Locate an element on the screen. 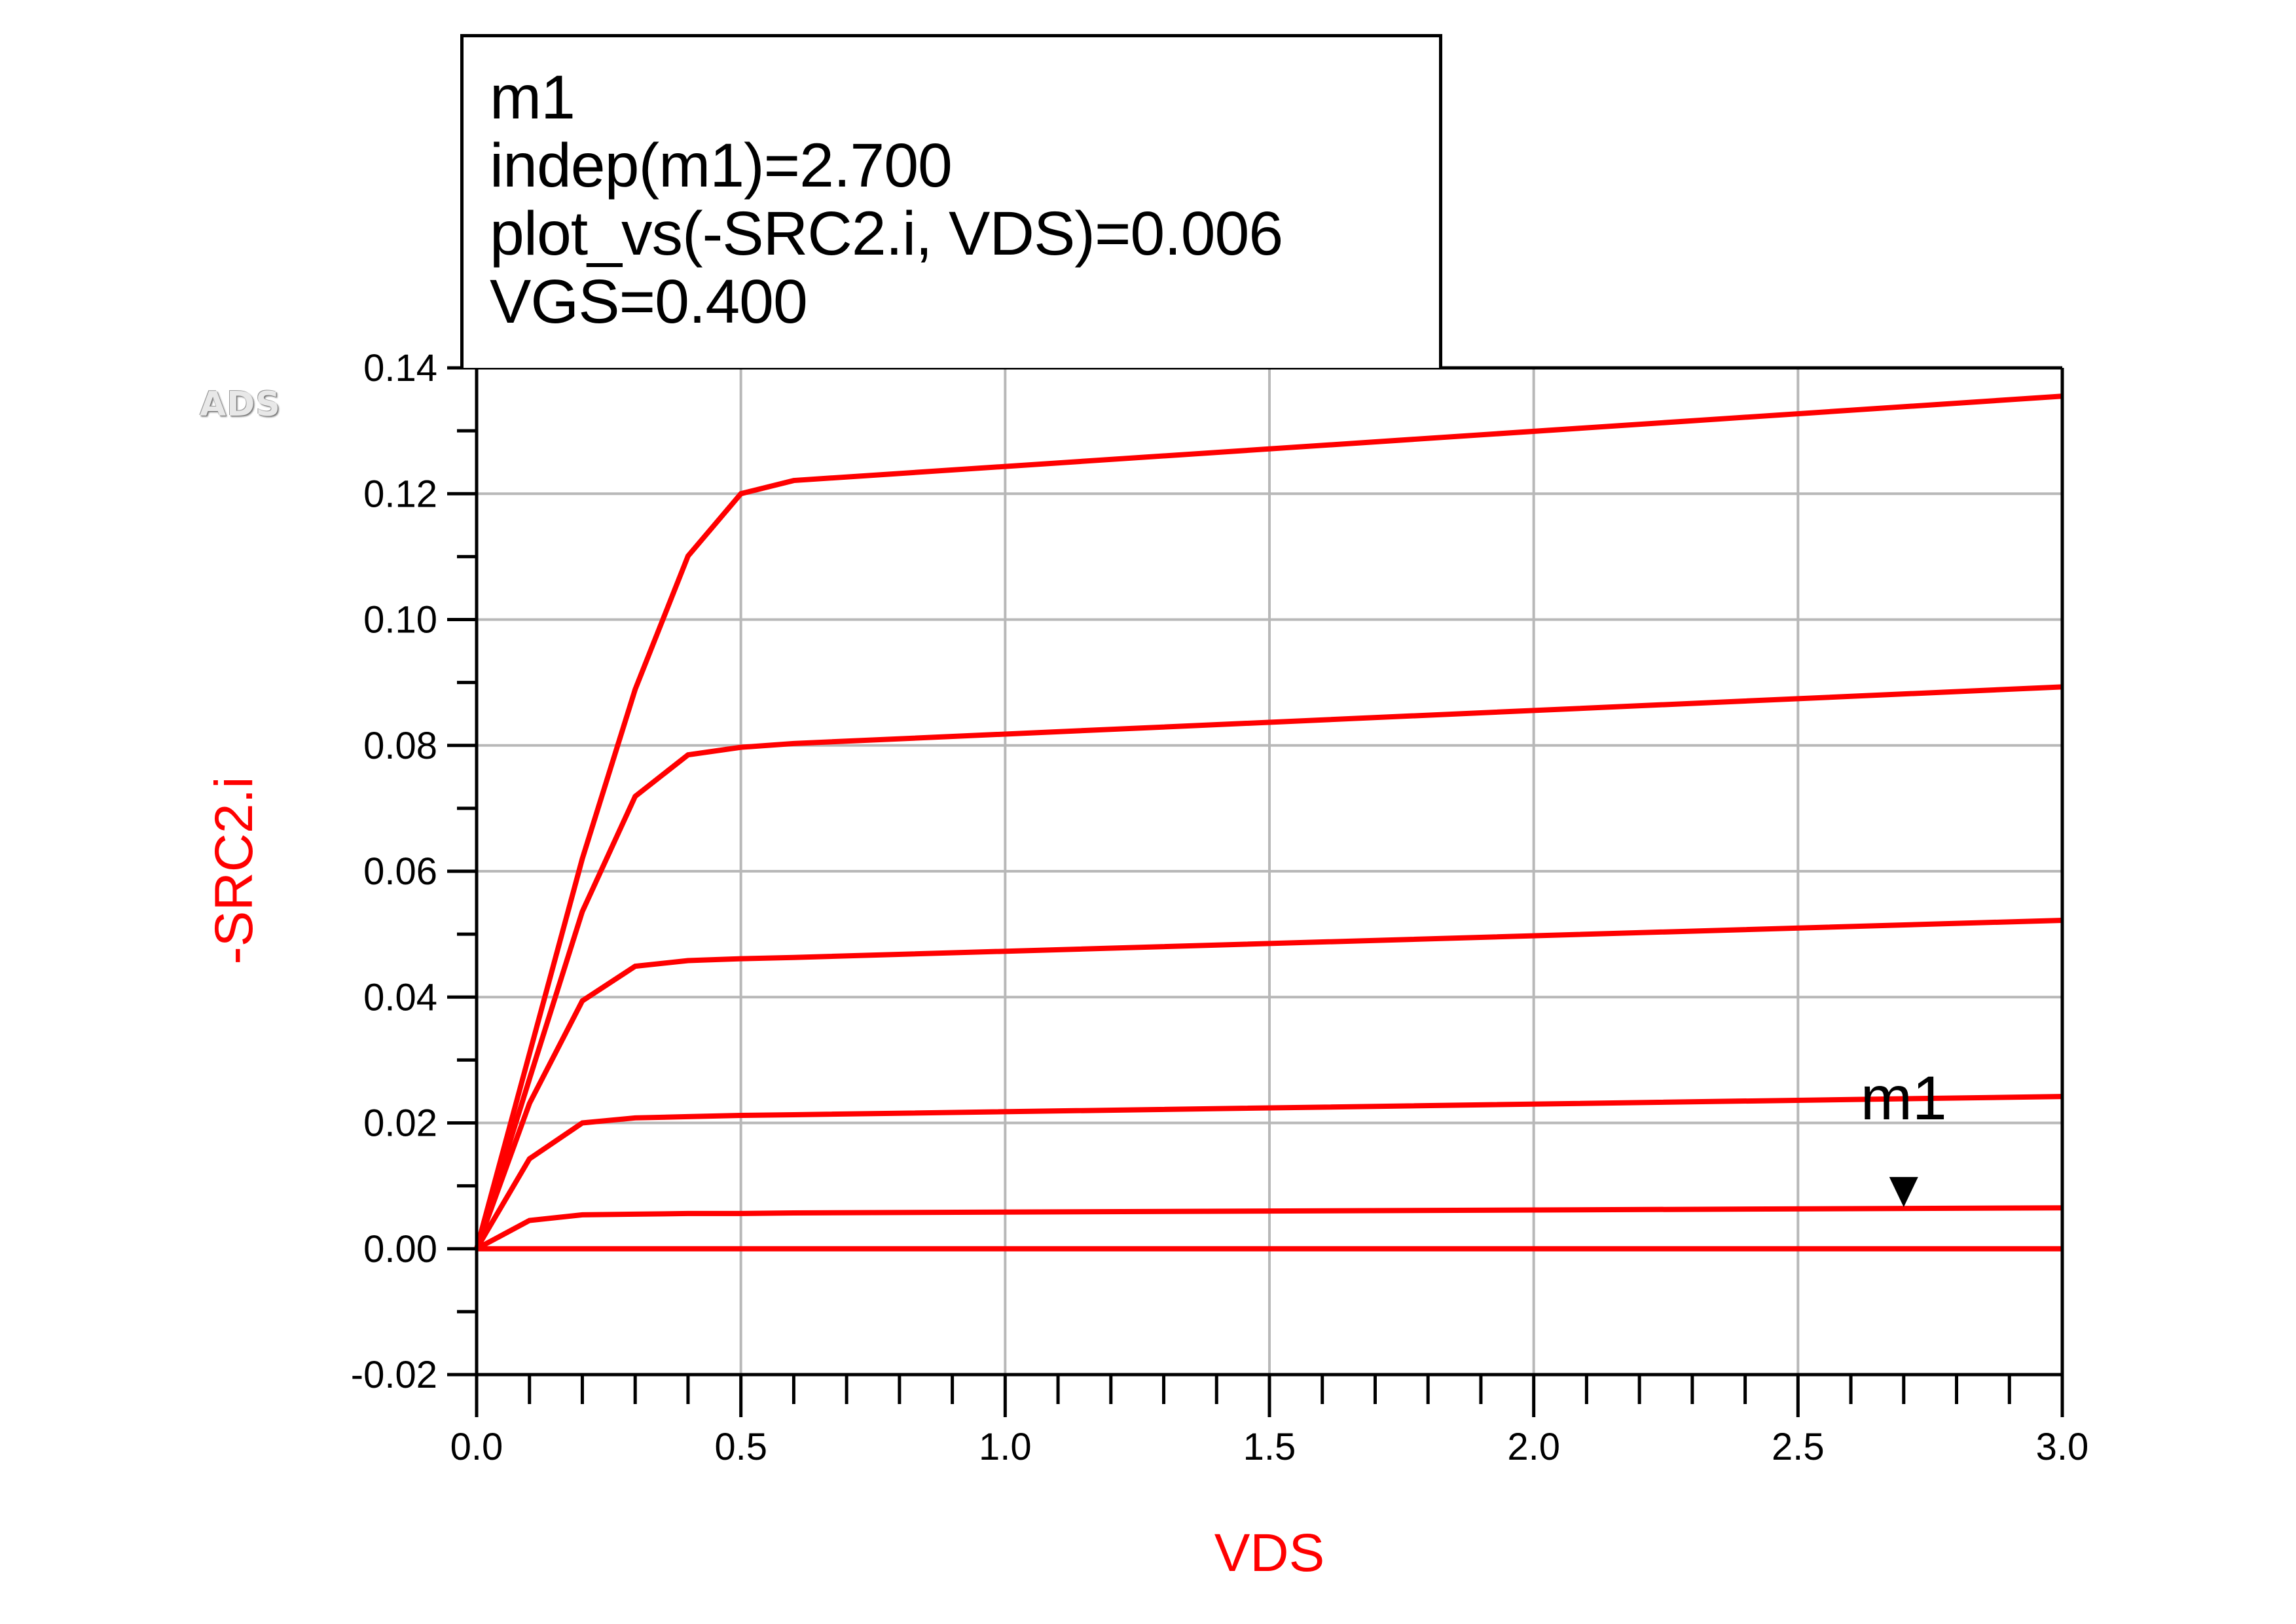  x-tick-label: 0.5 is located at coordinates (740, 1447).